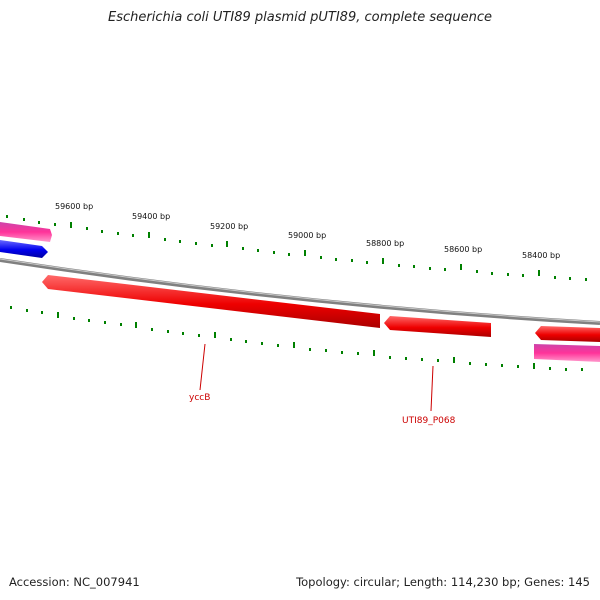  What do you see at coordinates (307, 235) in the screenshot?
I see `tick-label: 59000 bp` at bounding box center [307, 235].